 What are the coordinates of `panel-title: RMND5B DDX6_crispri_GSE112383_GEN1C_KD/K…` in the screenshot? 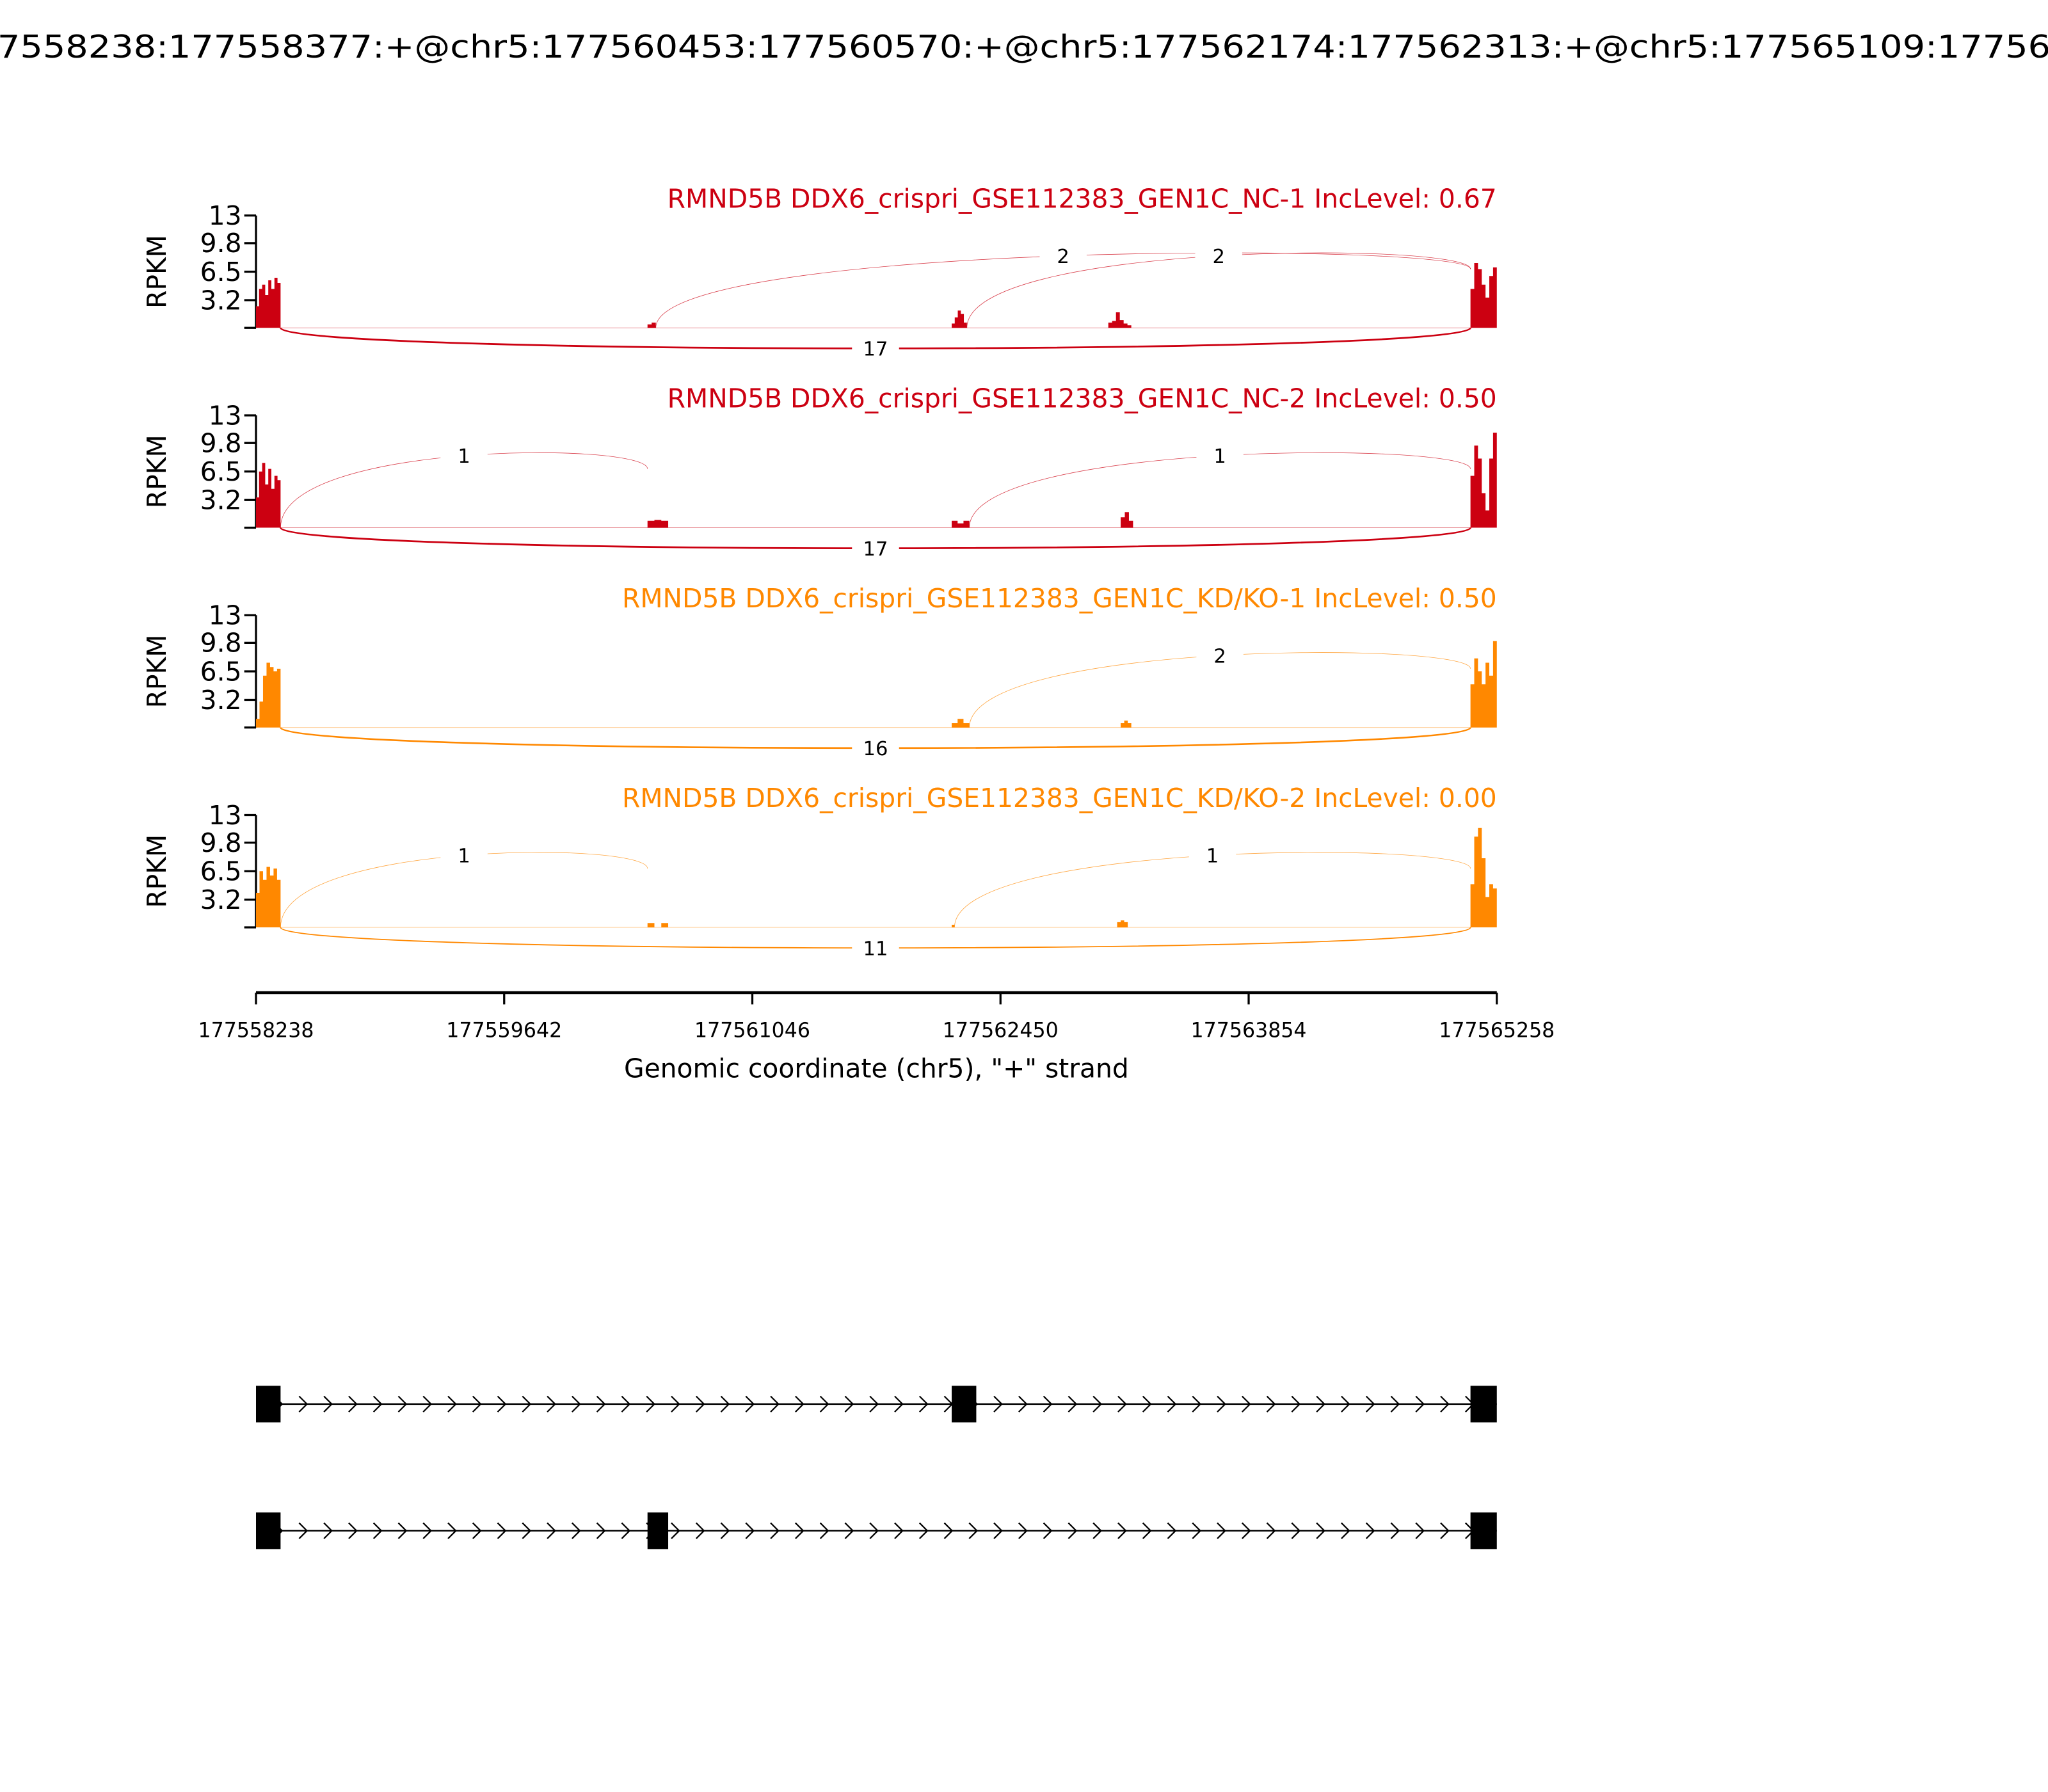 It's located at (1059, 598).